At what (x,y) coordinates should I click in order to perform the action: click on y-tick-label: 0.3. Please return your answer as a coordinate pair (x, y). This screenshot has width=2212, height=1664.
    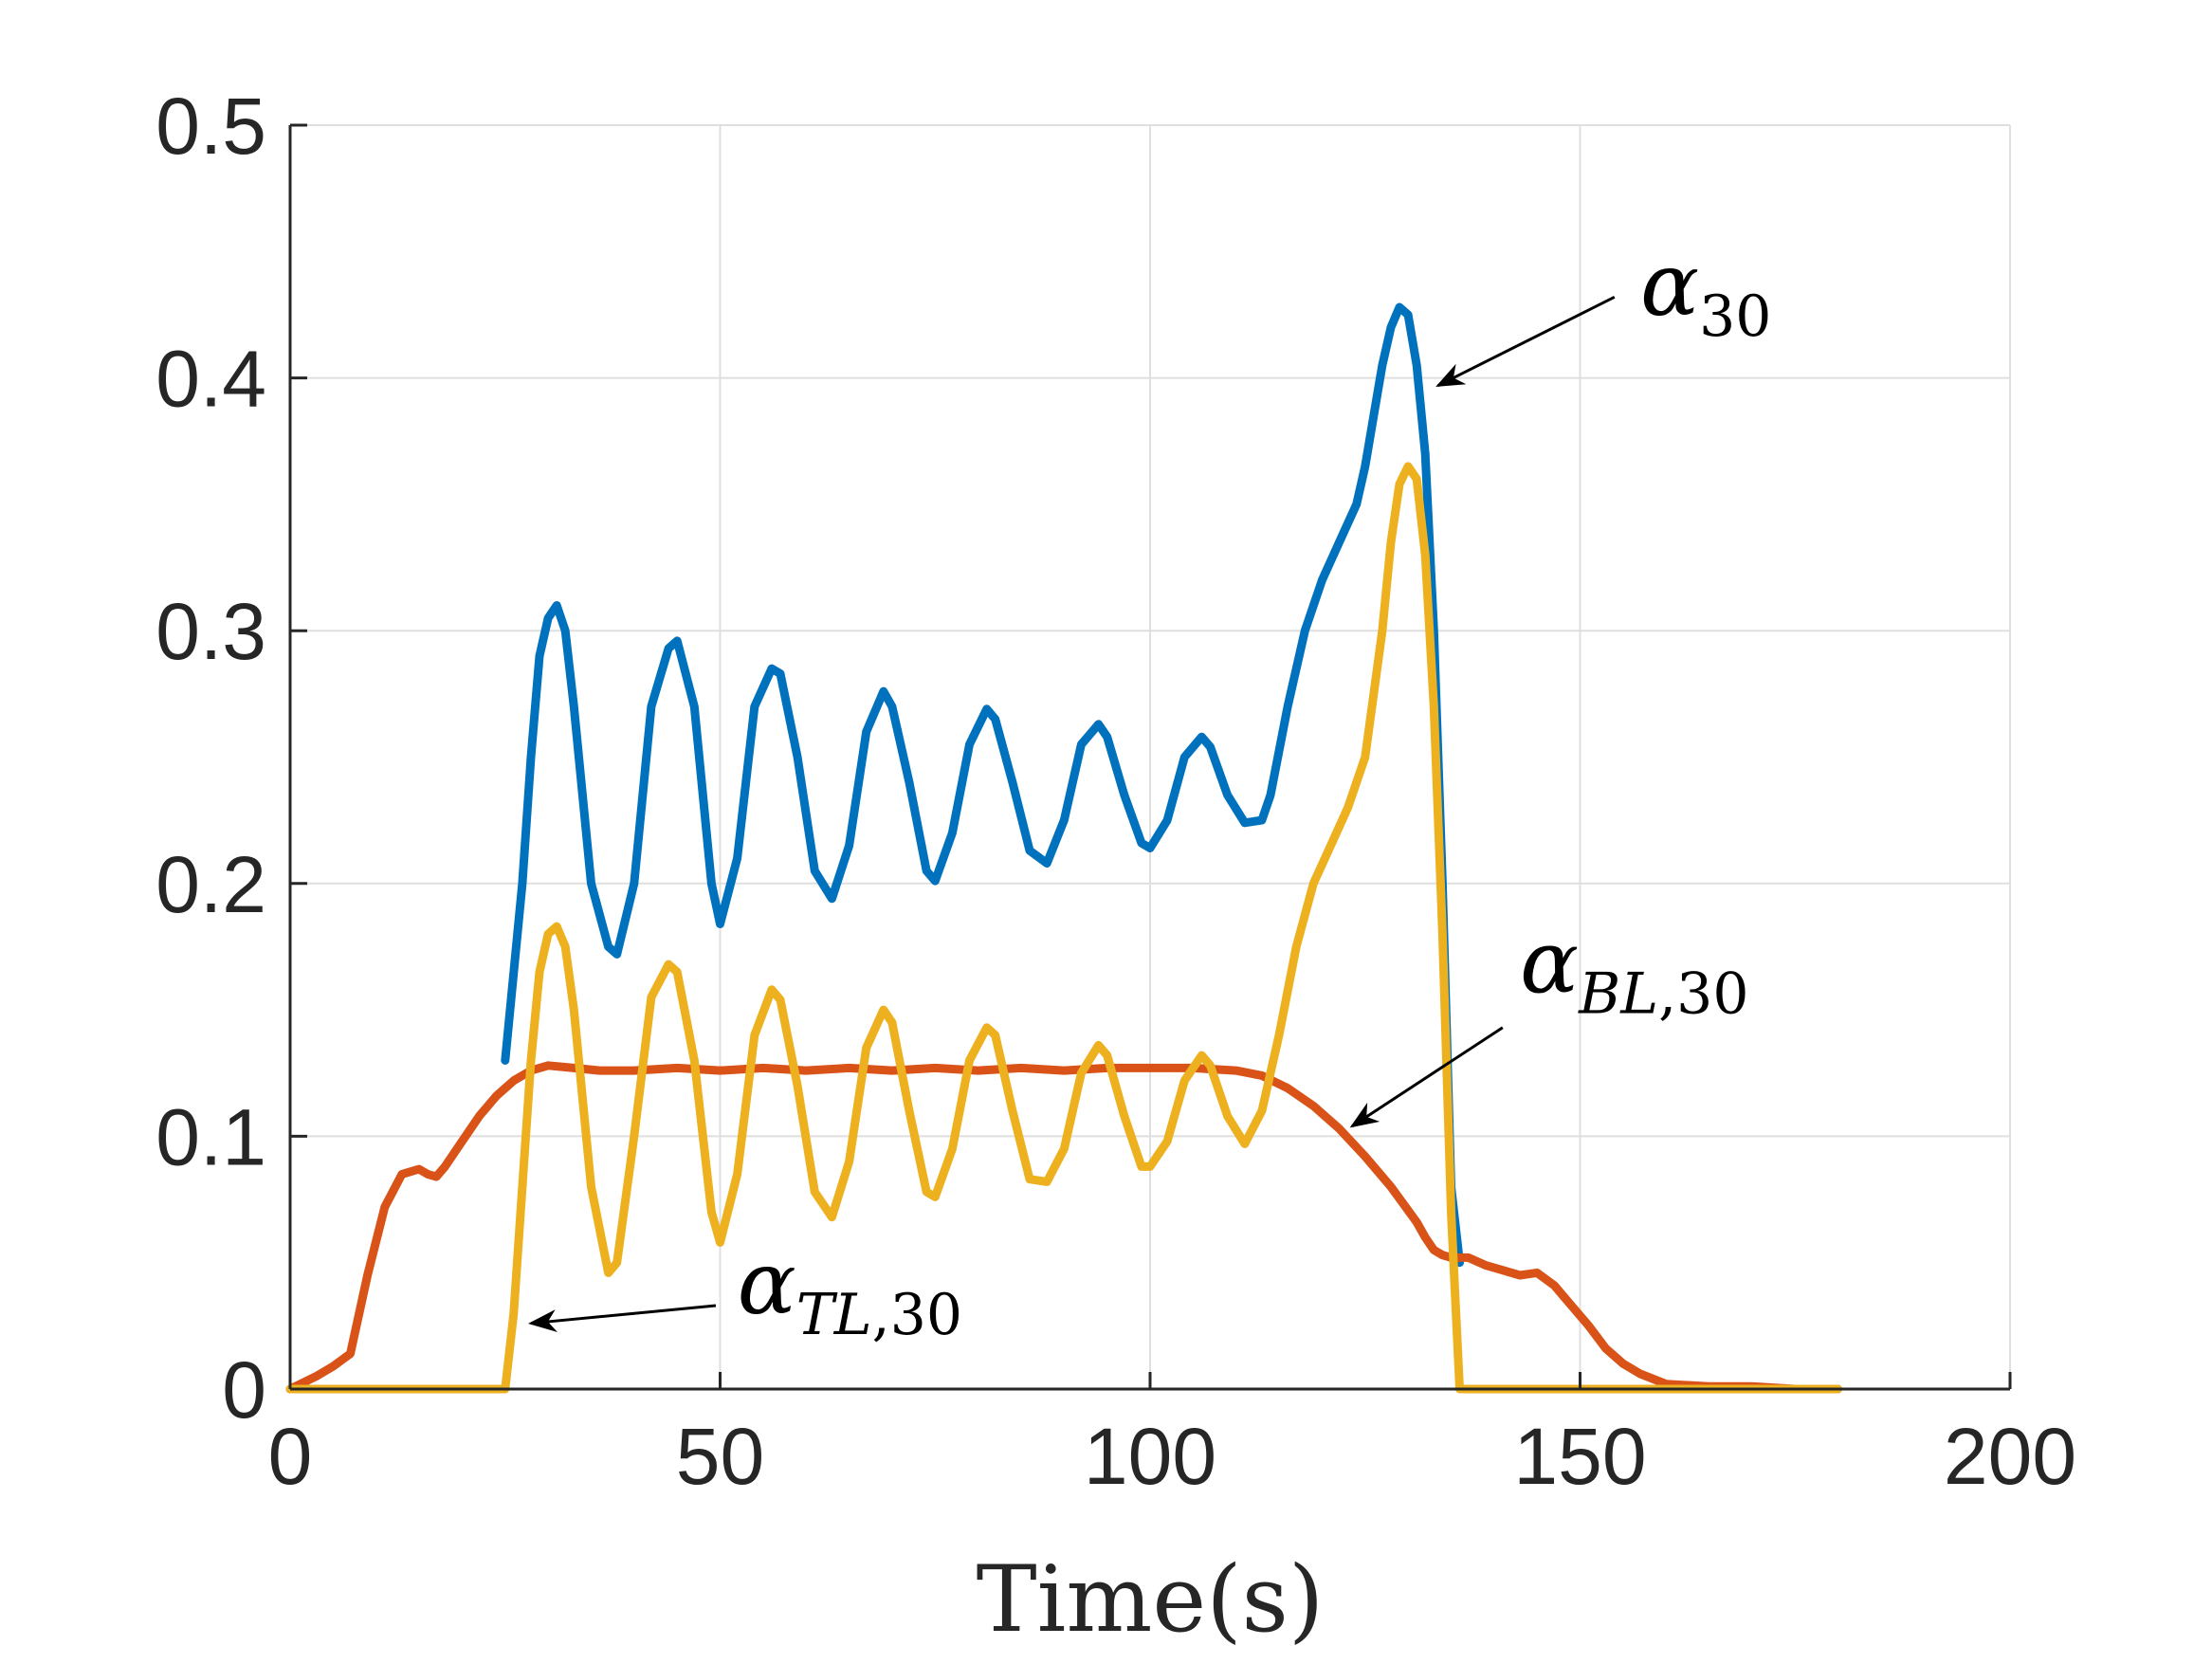
    Looking at the image, I should click on (210, 631).